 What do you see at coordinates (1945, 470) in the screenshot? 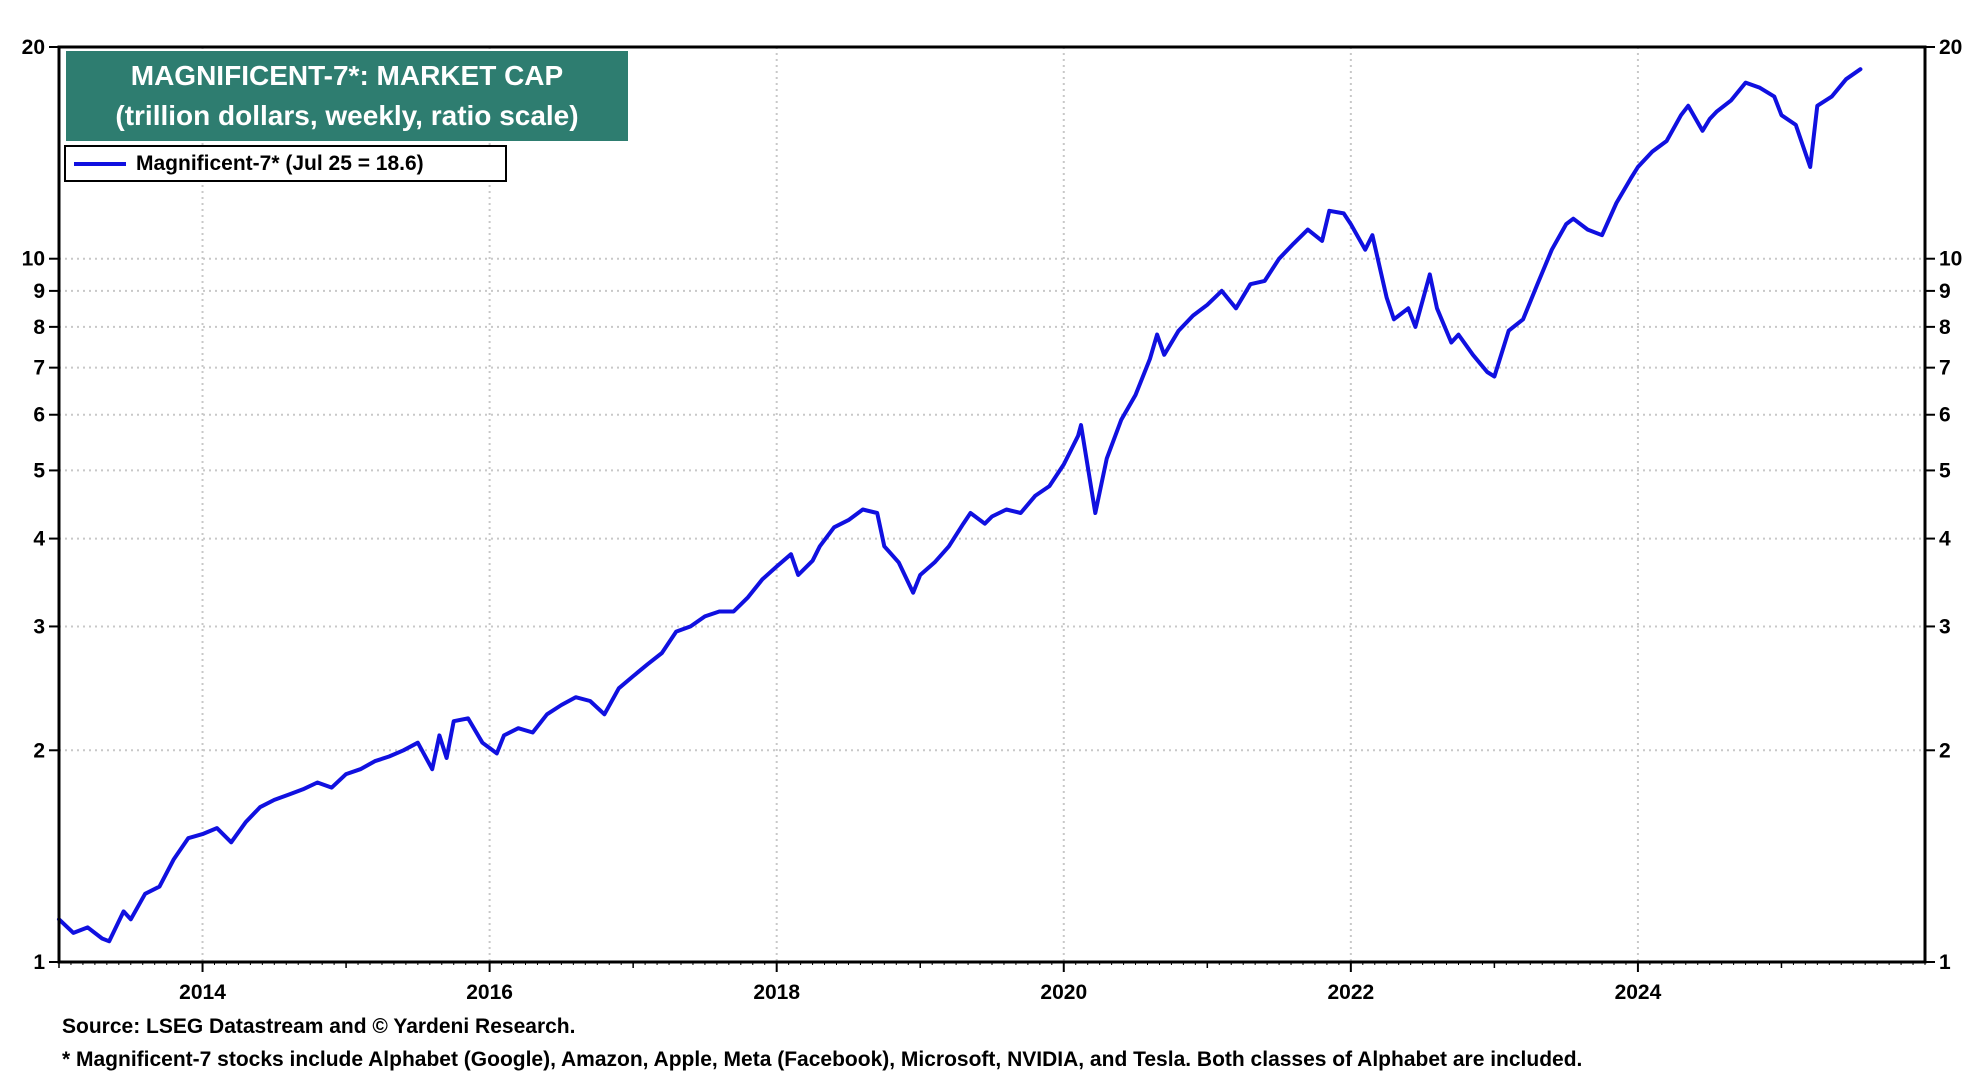
I see `y-tick-label-right: 5` at bounding box center [1945, 470].